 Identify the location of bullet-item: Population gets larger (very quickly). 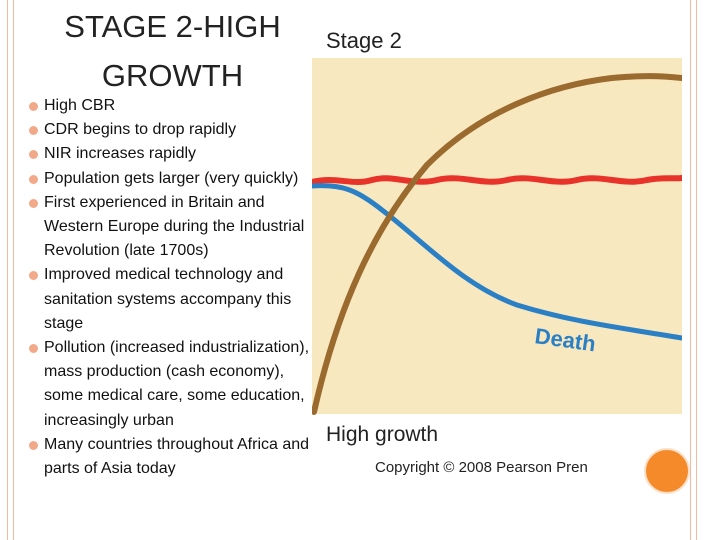
(173, 179).